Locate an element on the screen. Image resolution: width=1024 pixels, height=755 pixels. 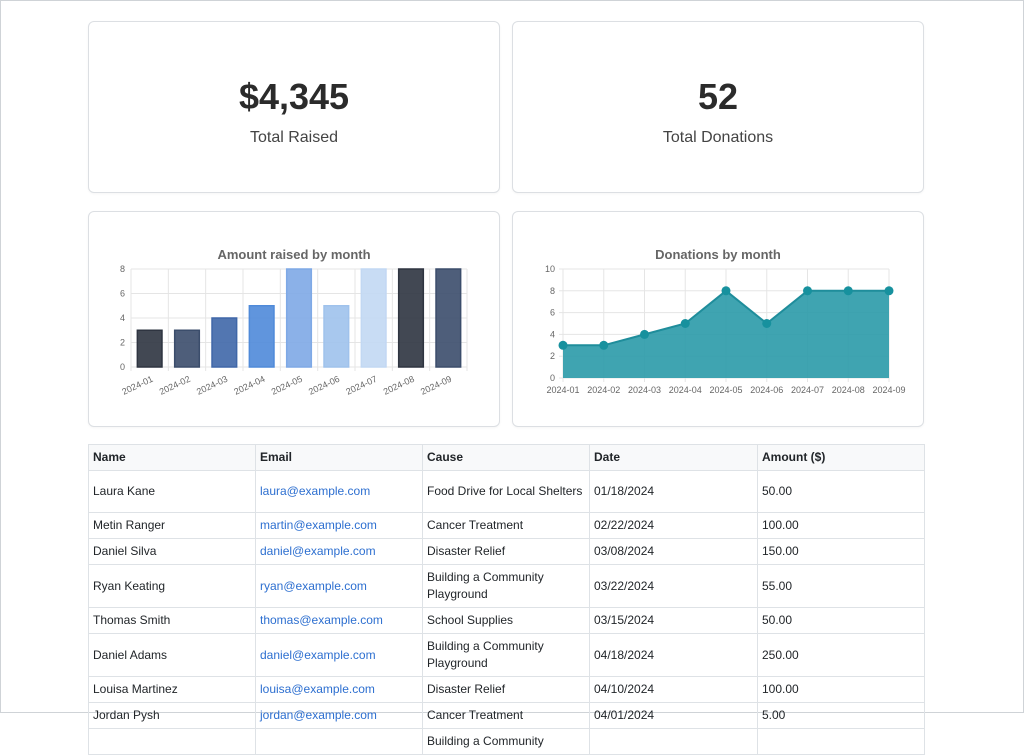
cell-amount is located at coordinates (841, 741).